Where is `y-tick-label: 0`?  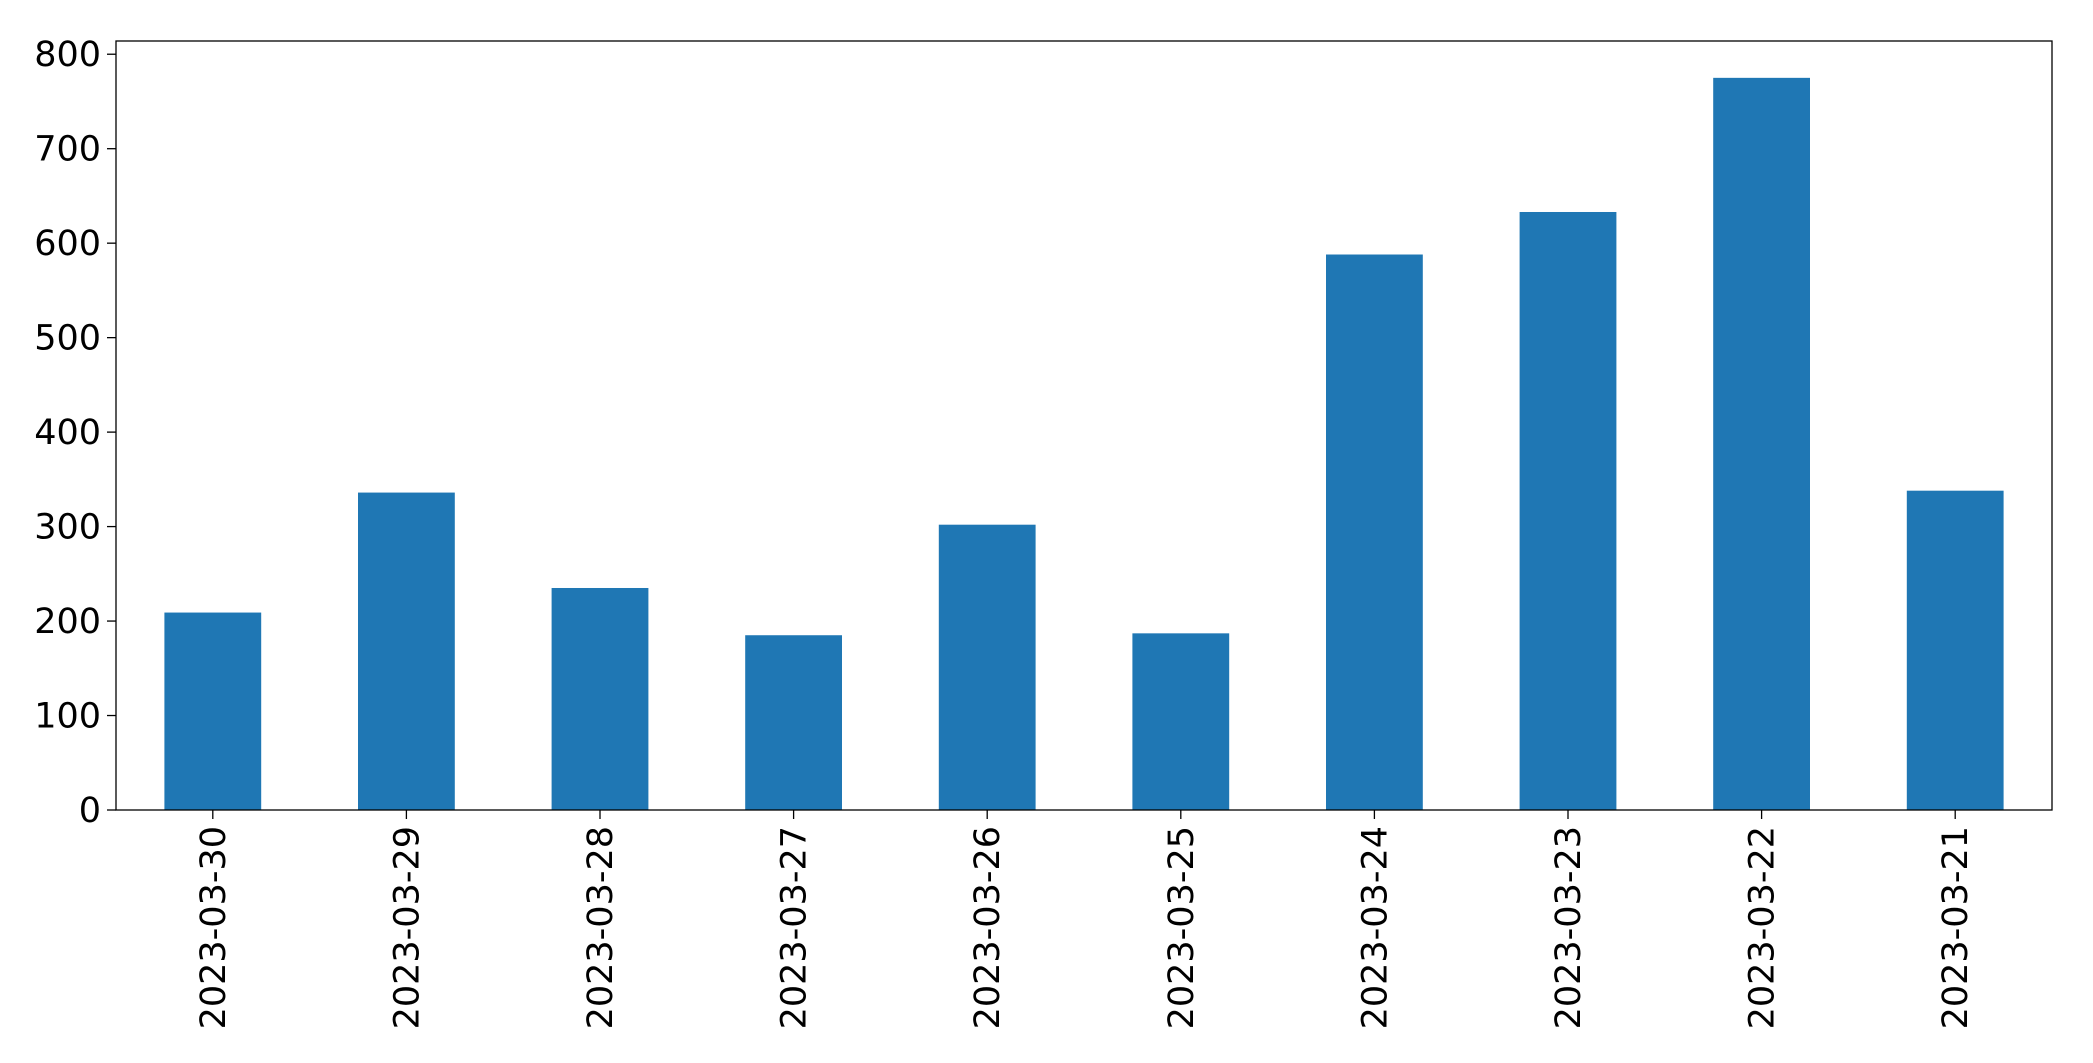
y-tick-label: 0 is located at coordinates (90, 811).